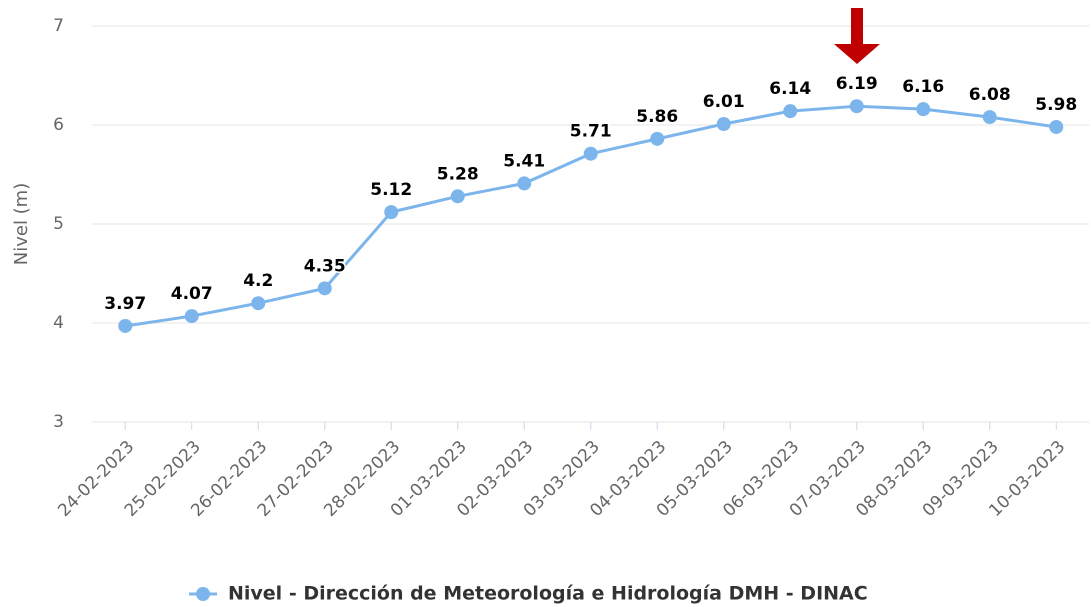  What do you see at coordinates (203, 594) in the screenshot?
I see `legend-marker` at bounding box center [203, 594].